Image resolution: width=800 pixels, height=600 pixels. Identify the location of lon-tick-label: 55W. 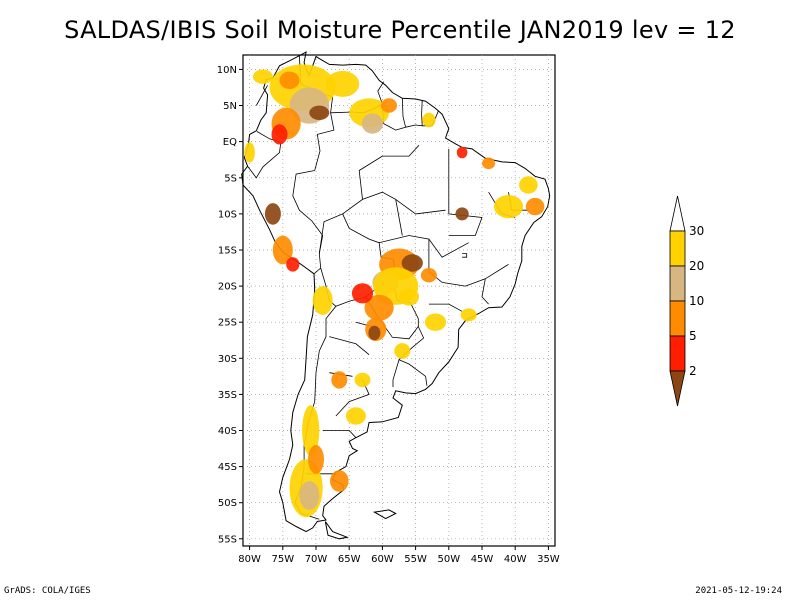
(415, 559).